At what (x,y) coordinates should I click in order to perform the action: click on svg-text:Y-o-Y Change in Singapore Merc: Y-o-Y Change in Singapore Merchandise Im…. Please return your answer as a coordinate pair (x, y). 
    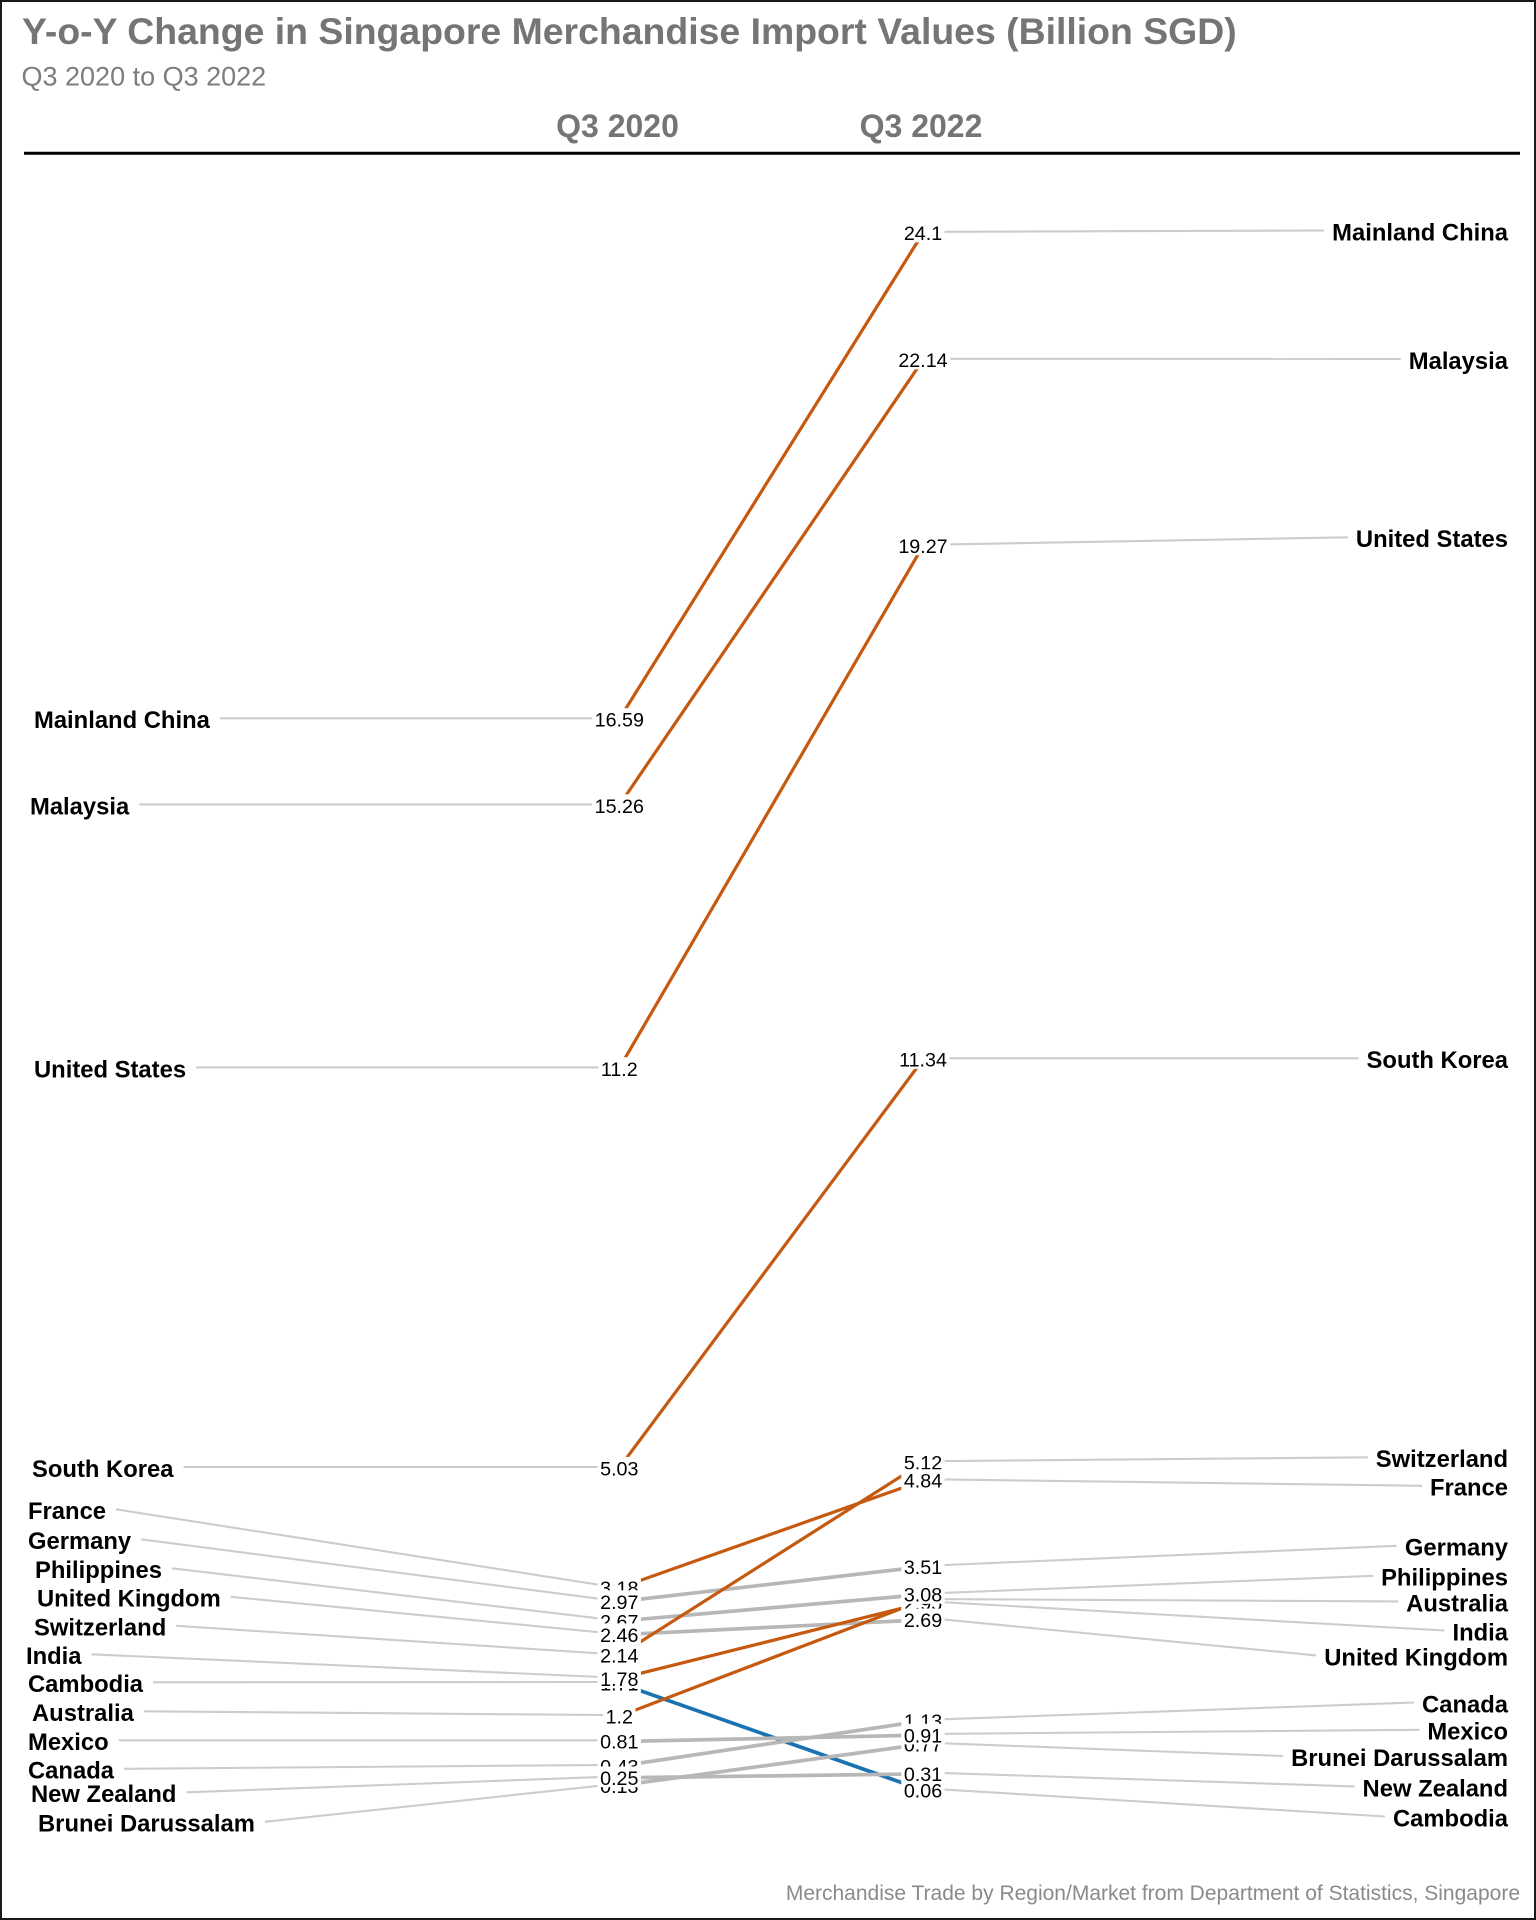
    Looking at the image, I should click on (629, 31).